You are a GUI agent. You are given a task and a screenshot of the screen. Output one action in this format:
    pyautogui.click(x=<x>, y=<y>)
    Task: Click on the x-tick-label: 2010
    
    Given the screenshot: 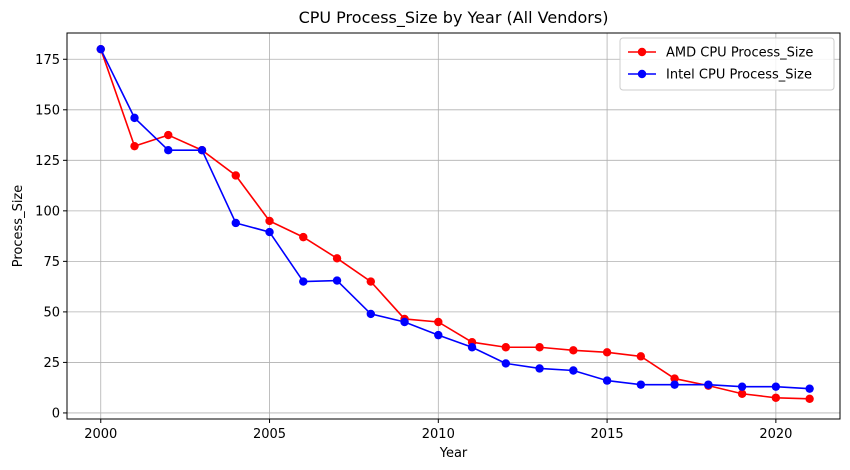 What is the action you would take?
    pyautogui.click(x=438, y=434)
    